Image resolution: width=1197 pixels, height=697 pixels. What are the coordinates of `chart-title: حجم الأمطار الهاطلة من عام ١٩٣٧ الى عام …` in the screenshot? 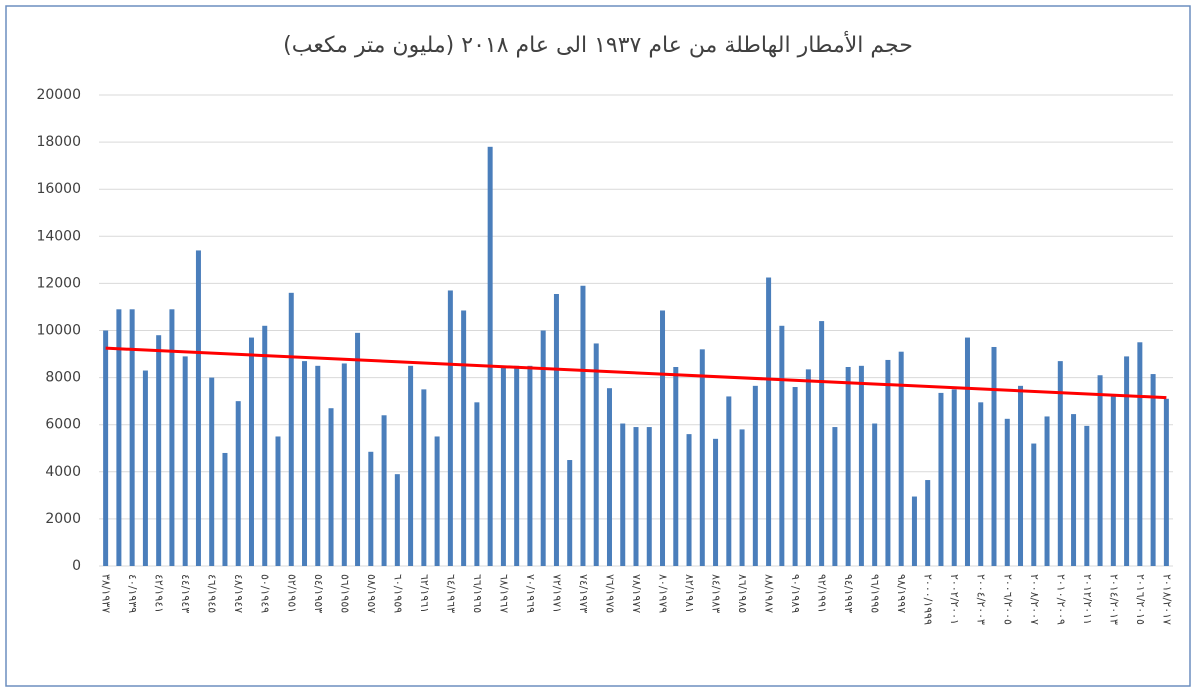 It's located at (598, 44).